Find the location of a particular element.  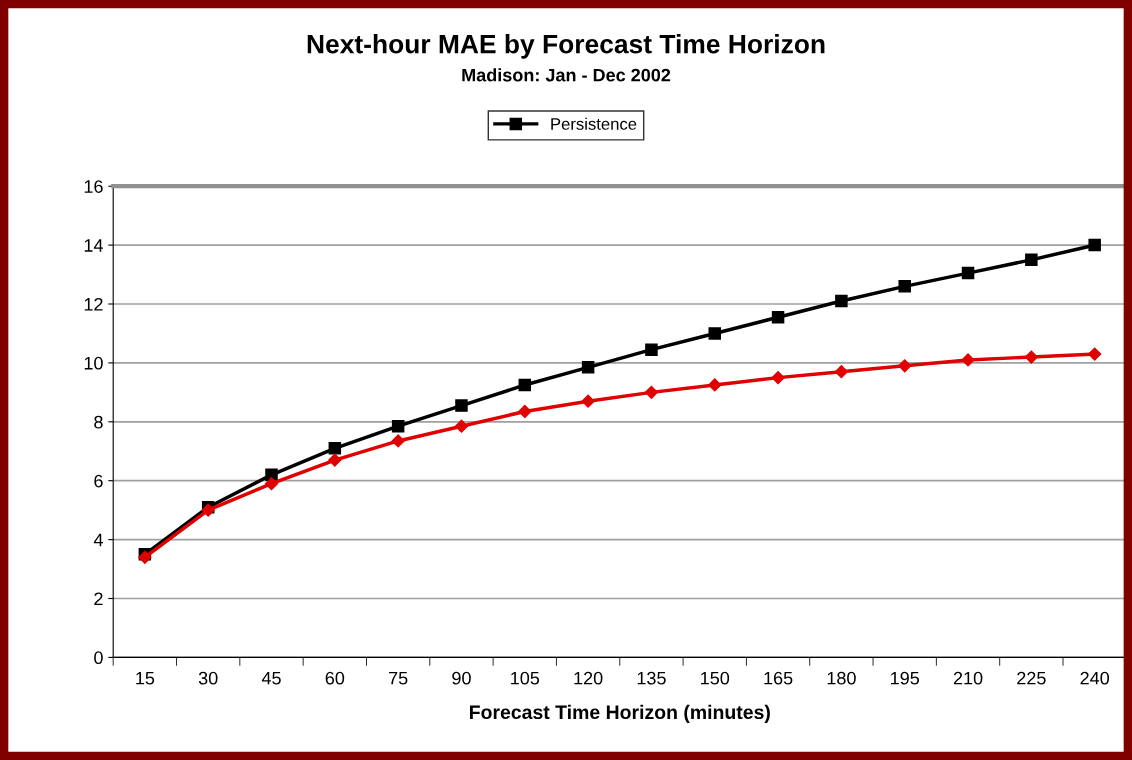

x-tick-label: 45 is located at coordinates (271, 678).